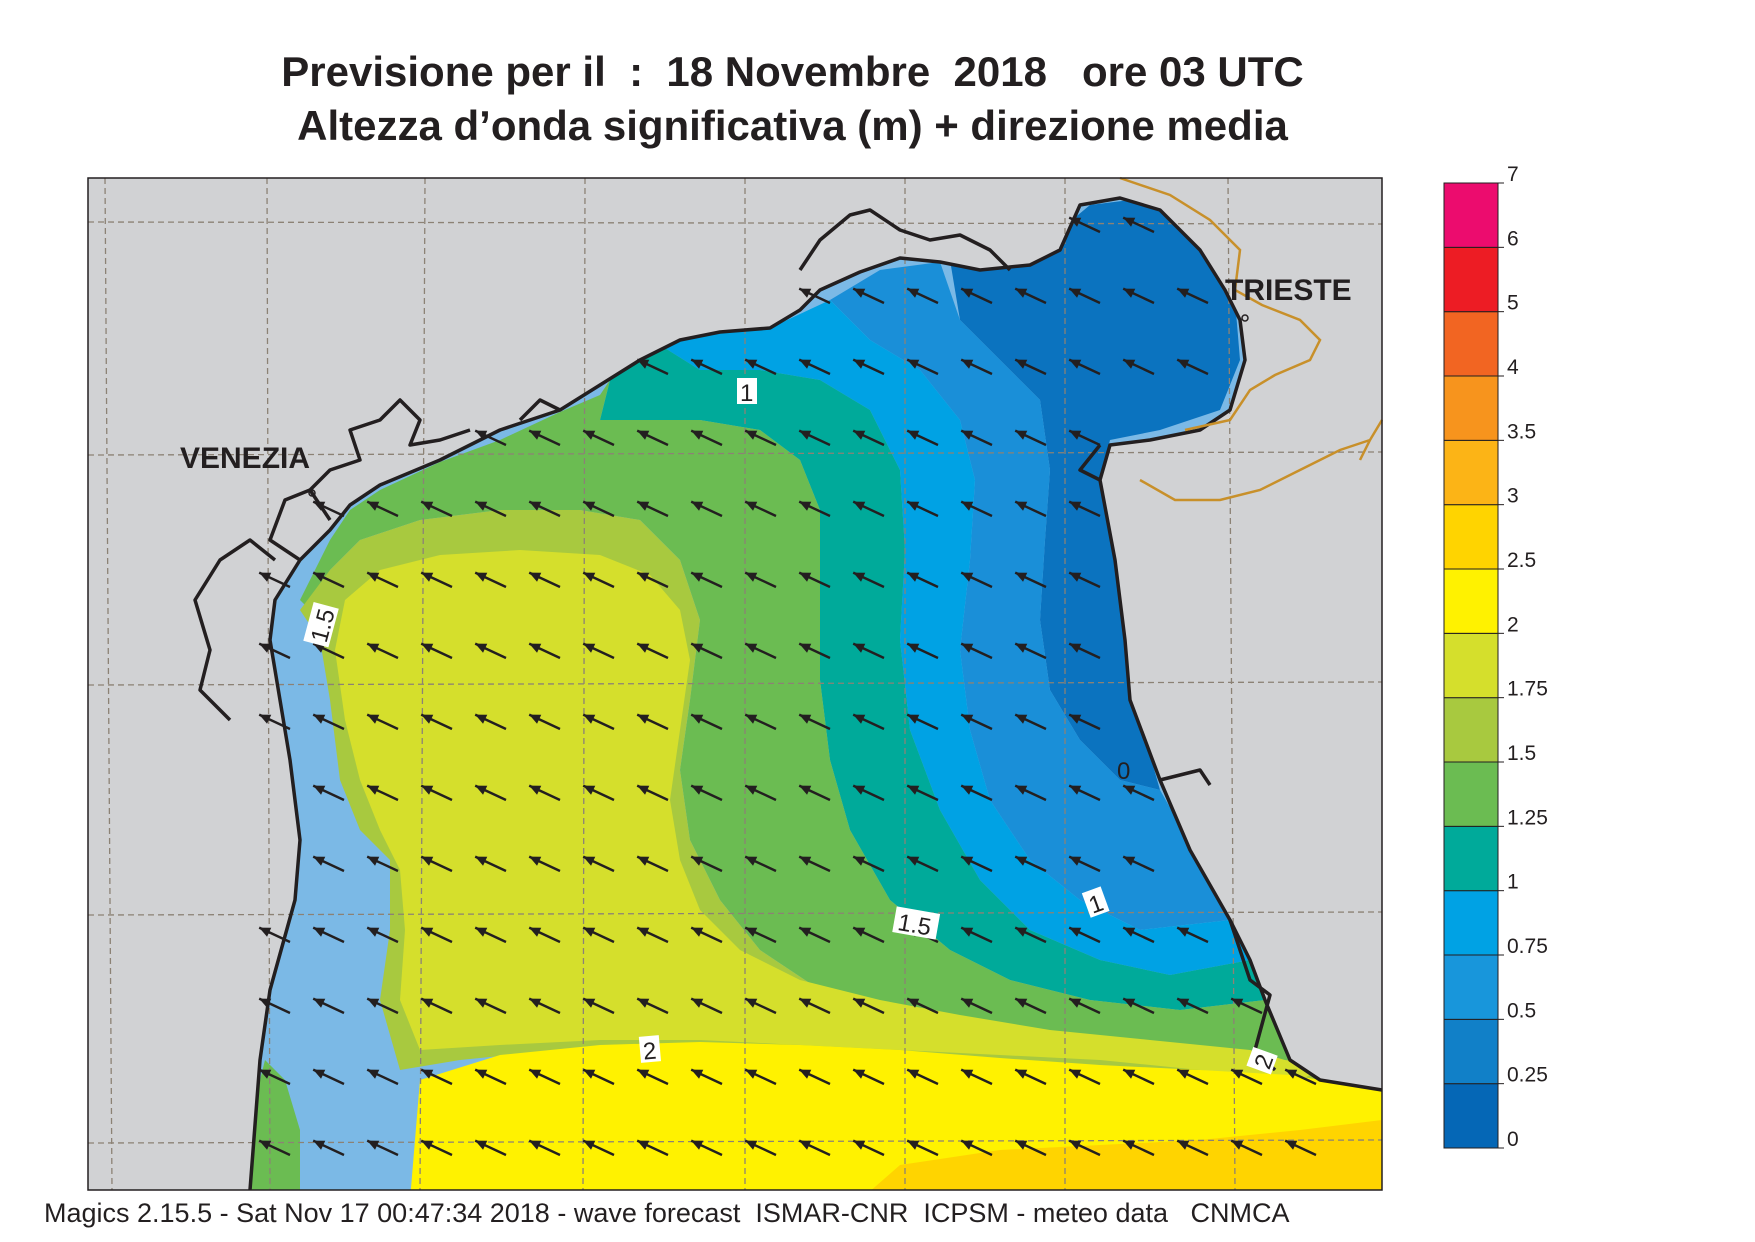 Image resolution: width=1755 pixels, height=1242 pixels. I want to click on band-2.5-3, so click(1126, 1155).